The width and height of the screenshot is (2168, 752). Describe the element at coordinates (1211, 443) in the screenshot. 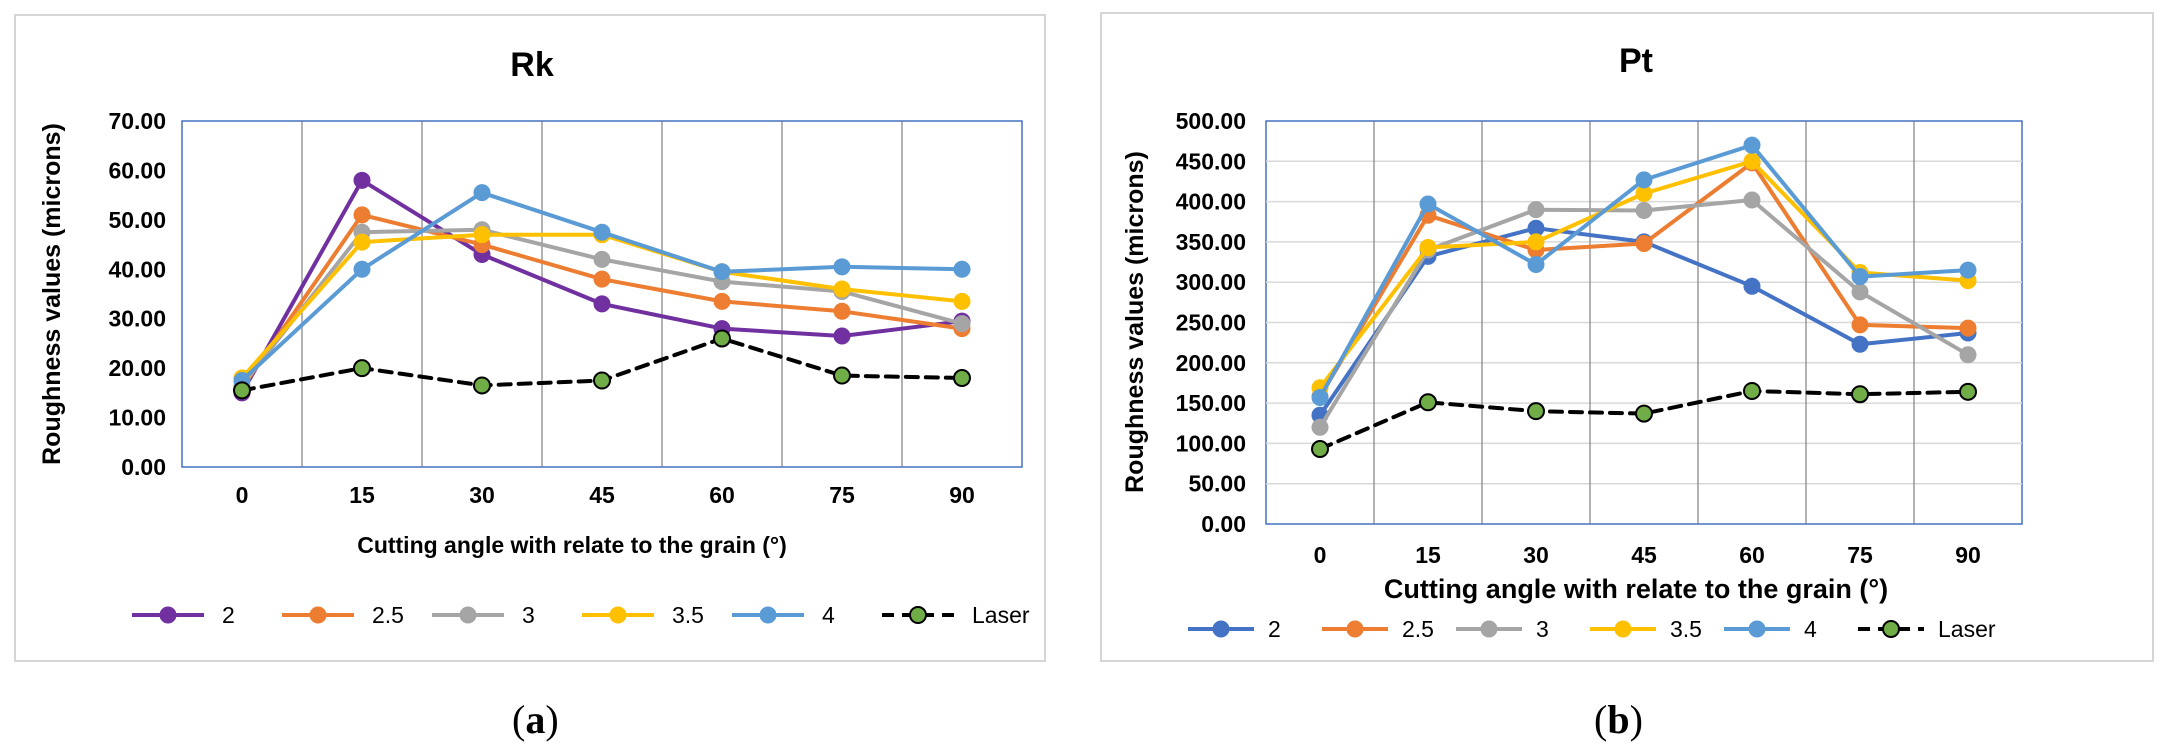

I see `y-tick-label: 100.00` at that location.